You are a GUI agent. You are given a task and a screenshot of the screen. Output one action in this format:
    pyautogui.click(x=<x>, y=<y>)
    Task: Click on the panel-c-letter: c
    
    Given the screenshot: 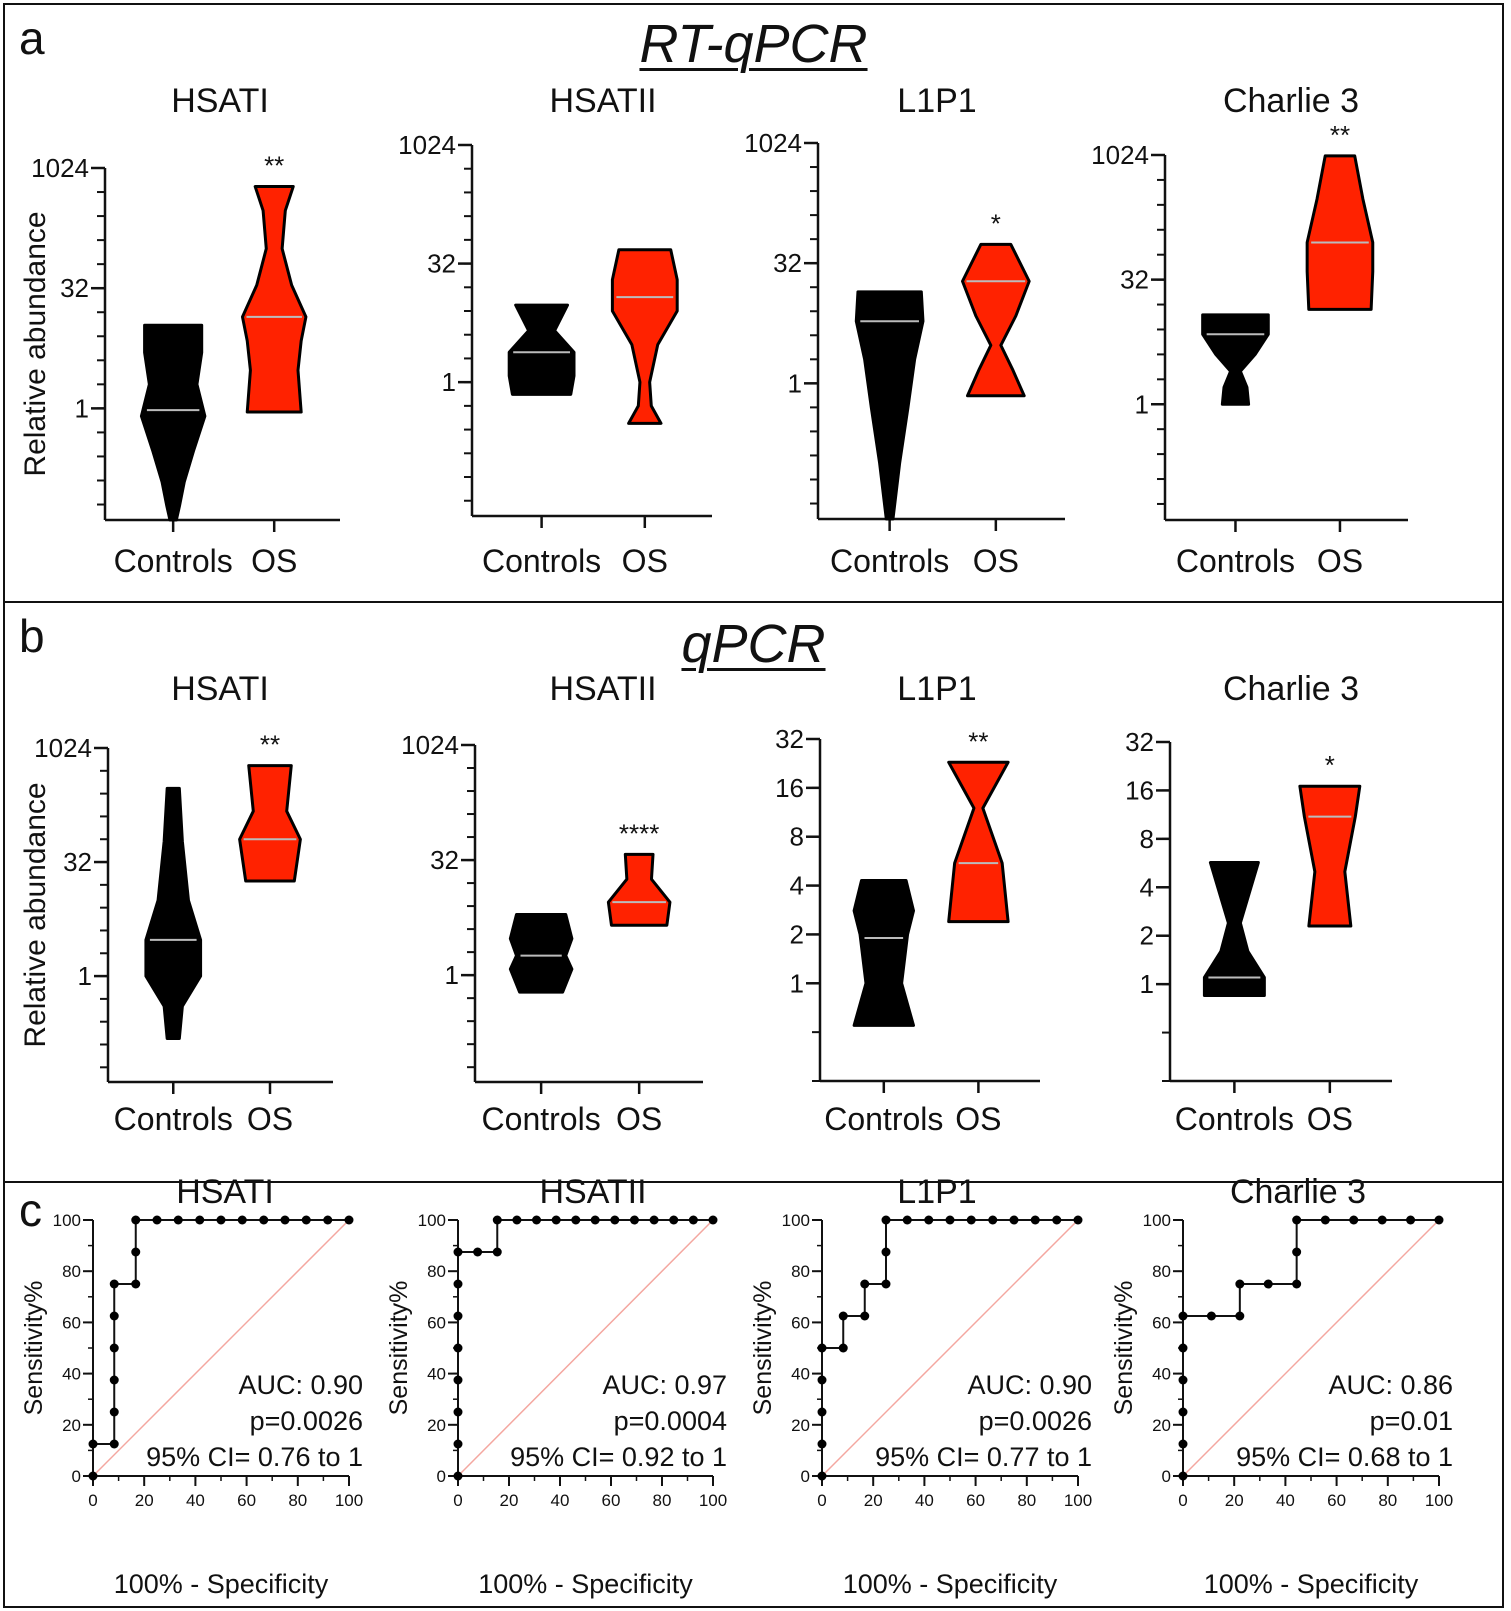 What is the action you would take?
    pyautogui.click(x=30, y=1210)
    